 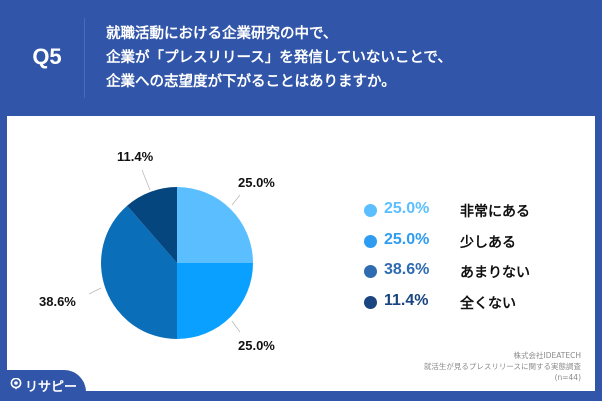 I want to click on source-company: 株式会社IDEATECH, so click(x=547, y=355).